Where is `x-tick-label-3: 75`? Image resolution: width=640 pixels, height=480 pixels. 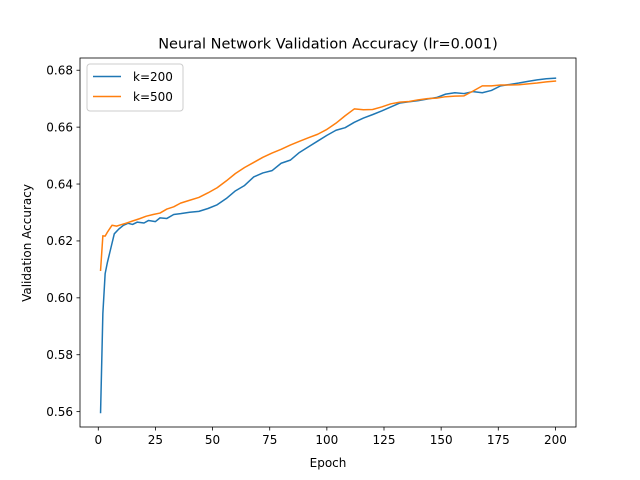 x-tick-label-3: 75 is located at coordinates (269, 440).